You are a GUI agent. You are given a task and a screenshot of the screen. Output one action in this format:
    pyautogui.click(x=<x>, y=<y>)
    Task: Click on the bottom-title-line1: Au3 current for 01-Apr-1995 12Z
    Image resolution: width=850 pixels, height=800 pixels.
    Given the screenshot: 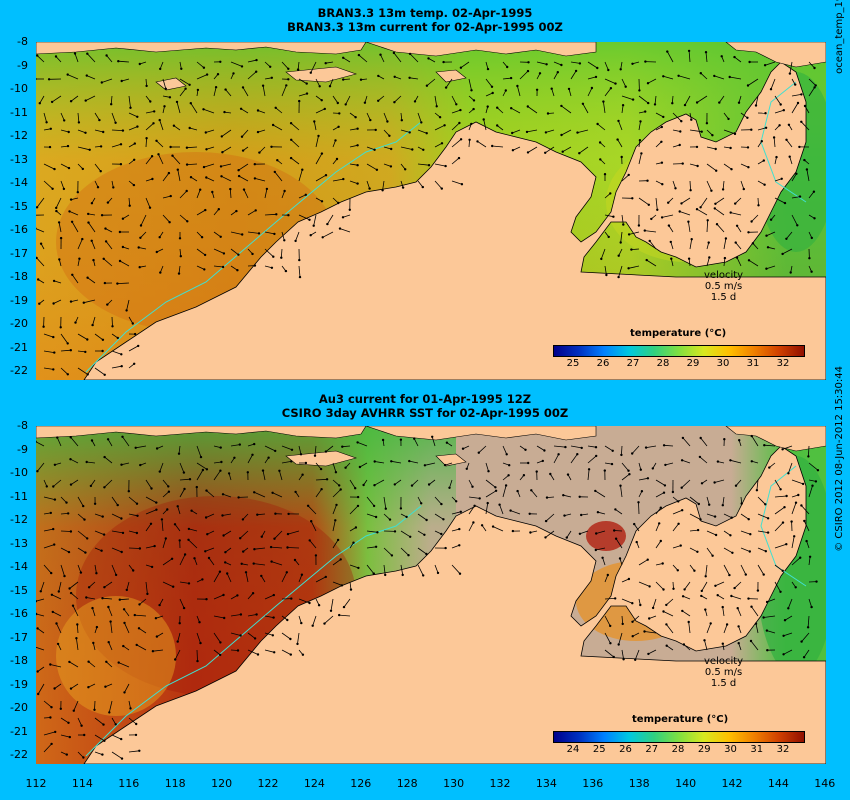 What is the action you would take?
    pyautogui.click(x=425, y=399)
    